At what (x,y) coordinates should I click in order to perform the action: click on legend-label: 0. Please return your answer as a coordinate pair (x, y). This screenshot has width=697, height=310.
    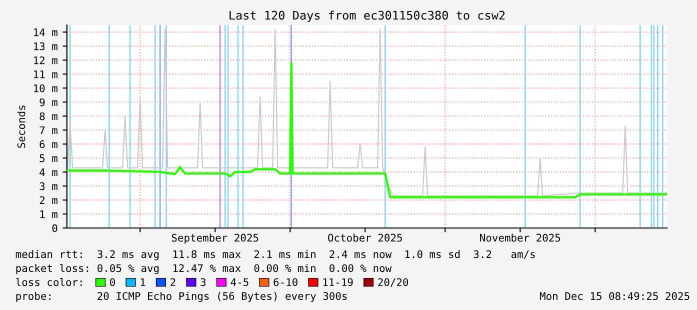
    Looking at the image, I should click on (112, 282).